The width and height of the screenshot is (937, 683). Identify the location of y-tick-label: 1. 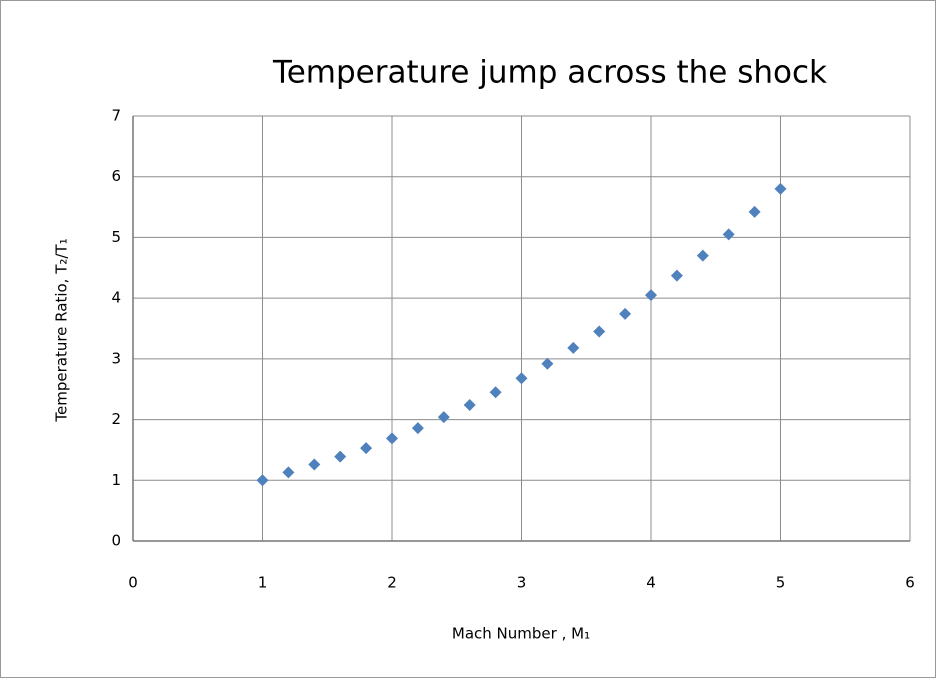
(116, 480).